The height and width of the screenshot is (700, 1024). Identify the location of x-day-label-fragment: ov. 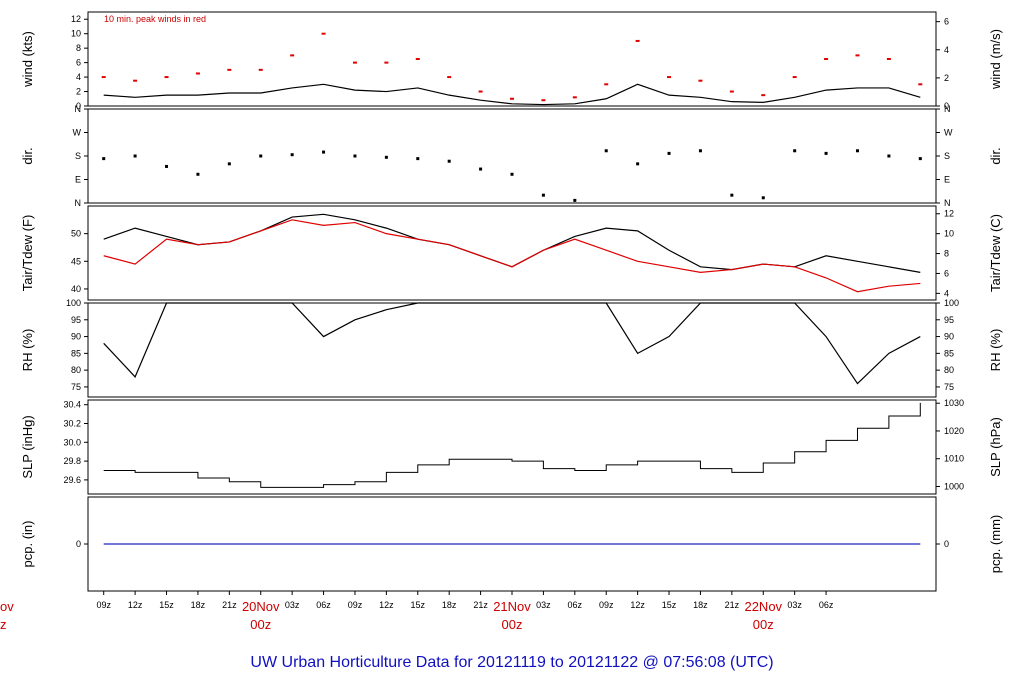
(7, 606).